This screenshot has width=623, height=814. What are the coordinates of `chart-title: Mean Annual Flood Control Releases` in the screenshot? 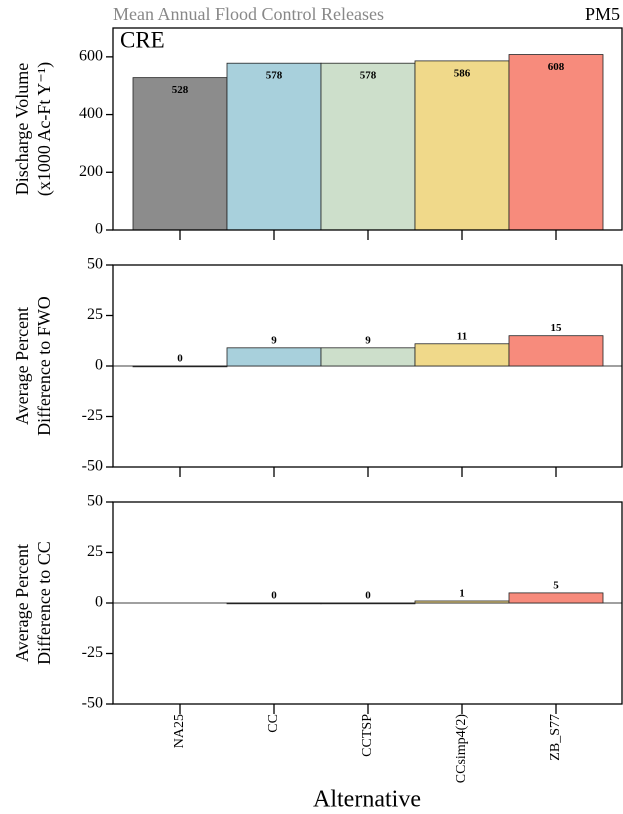 It's located at (248, 14).